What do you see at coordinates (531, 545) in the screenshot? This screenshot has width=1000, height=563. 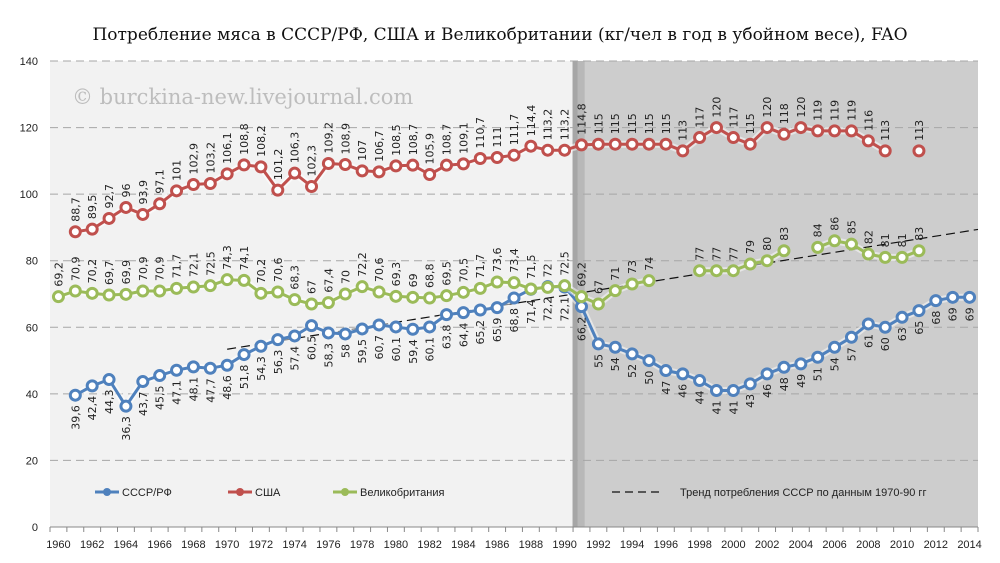 I see `x-tick-label: 1988` at bounding box center [531, 545].